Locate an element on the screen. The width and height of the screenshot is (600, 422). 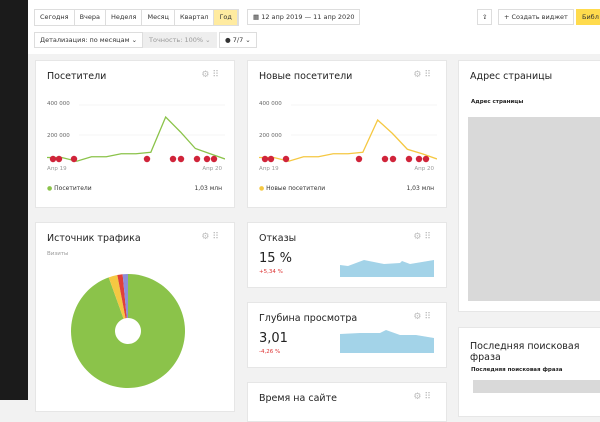
share-icon: ⇪ is located at coordinates (484, 17).